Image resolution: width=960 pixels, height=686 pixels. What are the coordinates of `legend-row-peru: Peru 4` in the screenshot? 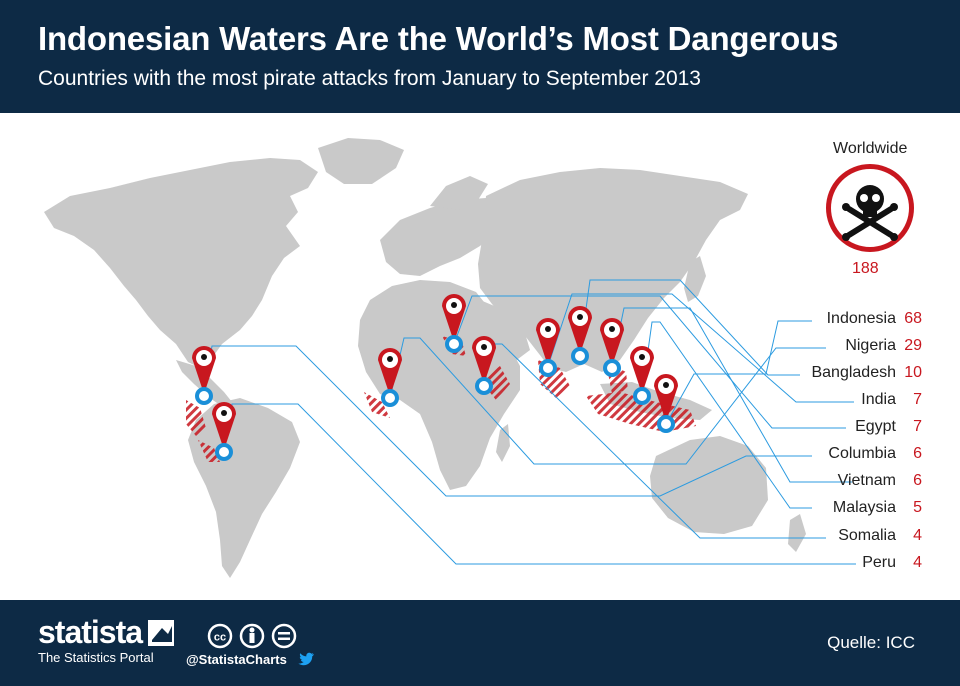 It's located at (892, 566).